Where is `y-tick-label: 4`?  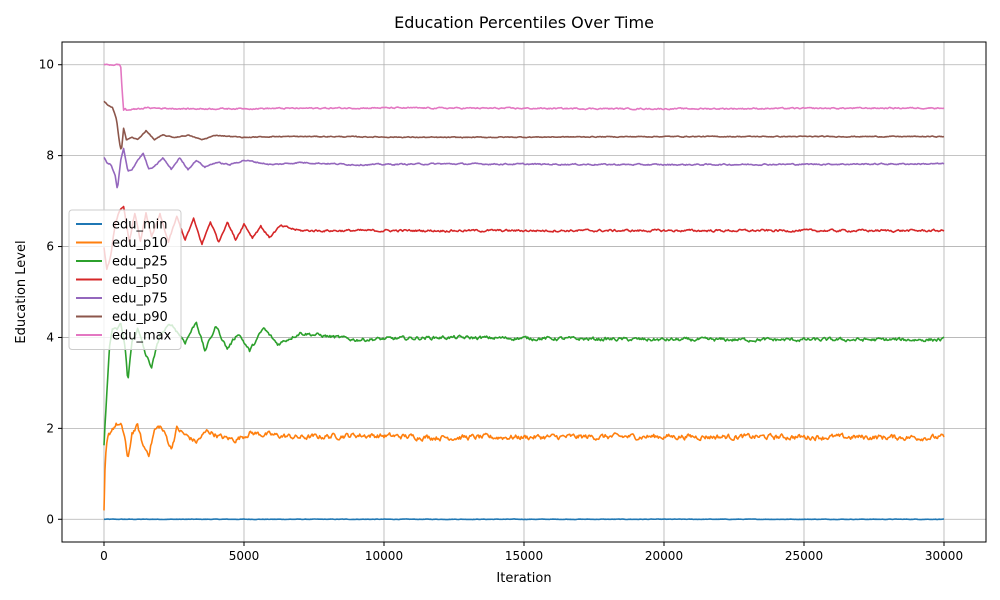
y-tick-label: 4 is located at coordinates (50, 337).